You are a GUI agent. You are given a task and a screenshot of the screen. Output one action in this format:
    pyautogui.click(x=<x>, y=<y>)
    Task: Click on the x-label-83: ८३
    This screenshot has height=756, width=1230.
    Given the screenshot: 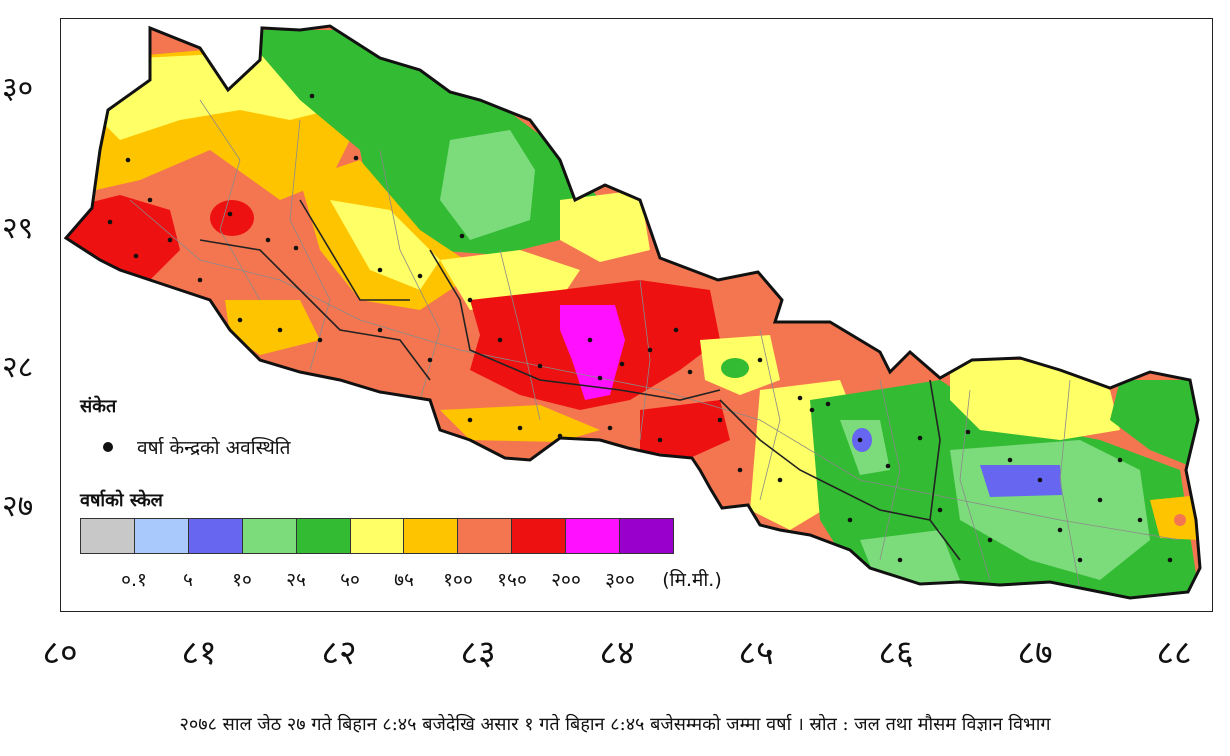 What is the action you would take?
    pyautogui.click(x=478, y=653)
    